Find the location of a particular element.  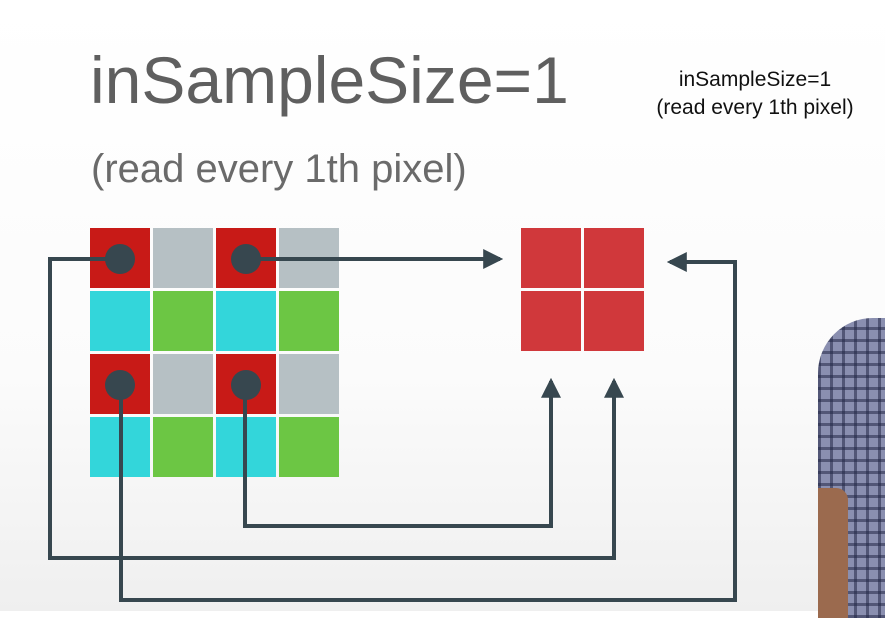

output-pixel-grid is located at coordinates (582, 289).